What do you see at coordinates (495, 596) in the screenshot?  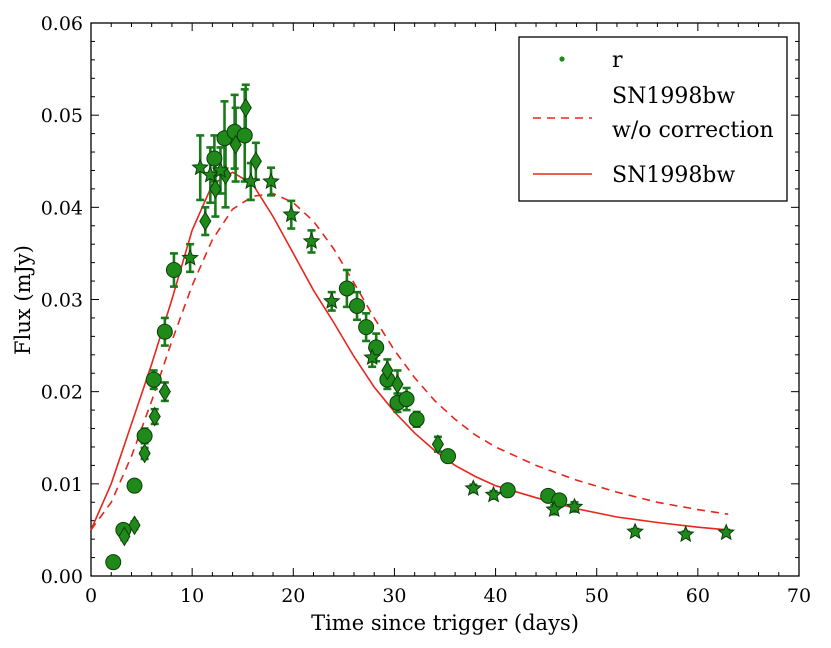 I see `x-tick-label: 40` at bounding box center [495, 596].